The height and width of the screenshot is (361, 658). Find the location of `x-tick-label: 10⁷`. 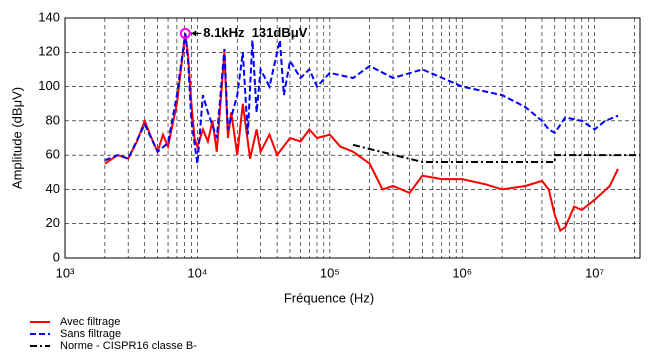

x-tick-label: 10⁷ is located at coordinates (594, 272).